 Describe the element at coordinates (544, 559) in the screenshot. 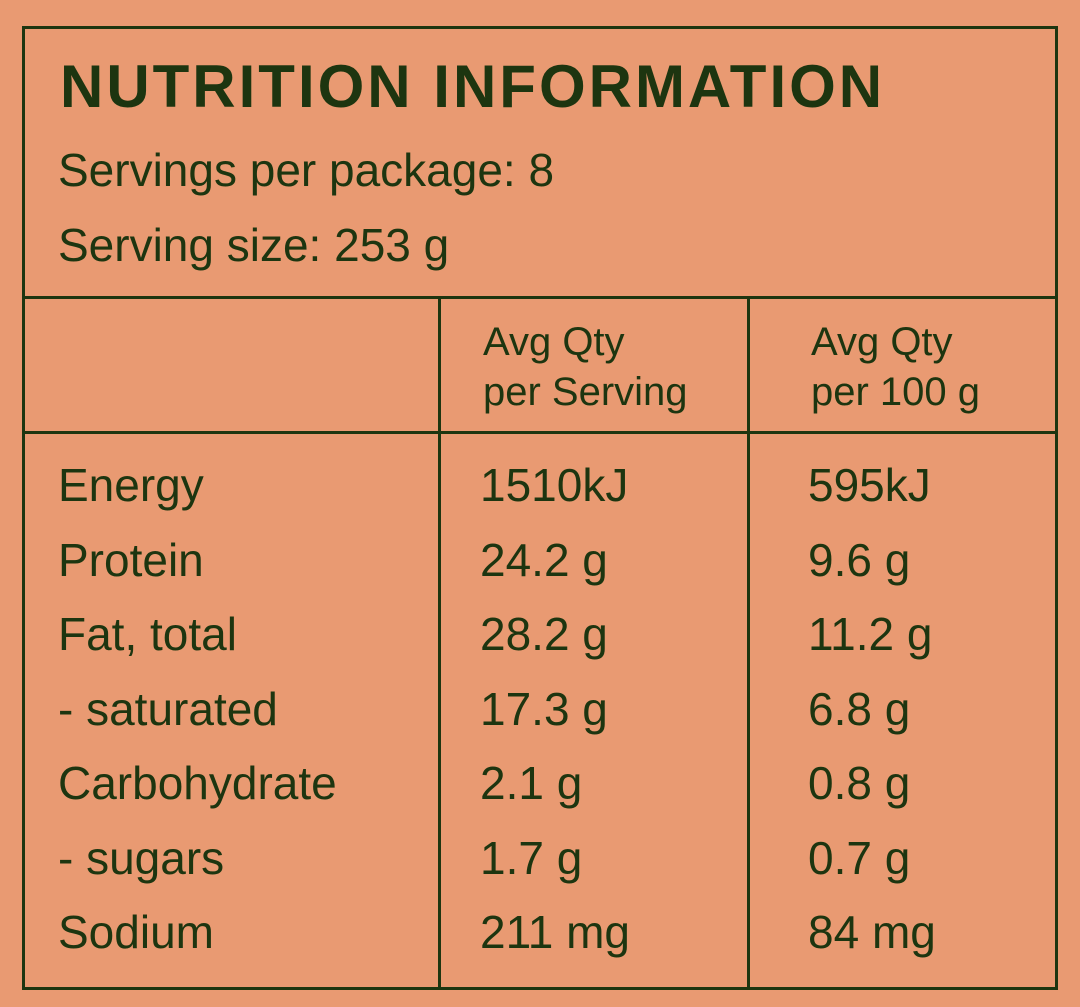

I see `nutrient-value: 24.2 g` at that location.